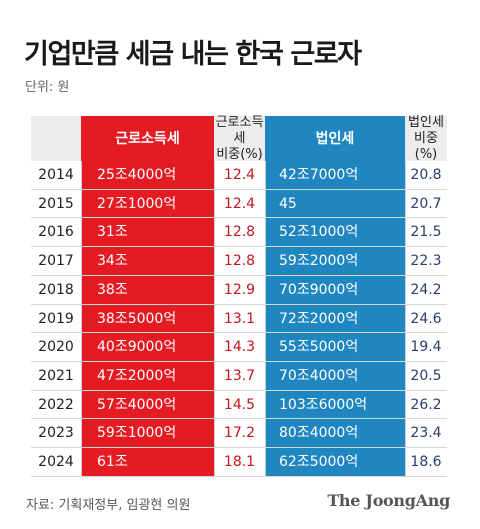 The width and height of the screenshot is (480, 529). What do you see at coordinates (137, 203) in the screenshot?
I see `labor-tax-cell: 27조1000억` at bounding box center [137, 203].